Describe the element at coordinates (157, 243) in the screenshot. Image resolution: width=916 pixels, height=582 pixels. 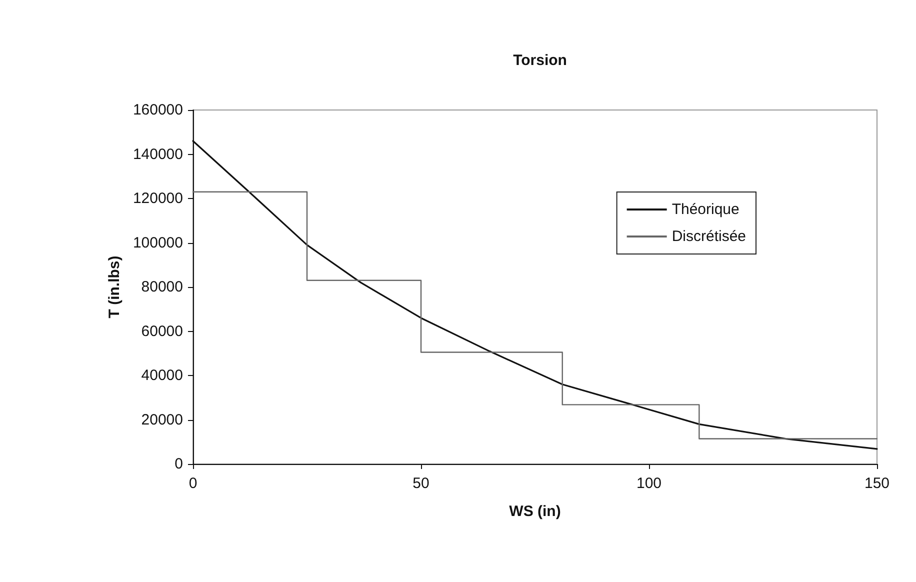
I see `y-tick-label: 100000` at that location.